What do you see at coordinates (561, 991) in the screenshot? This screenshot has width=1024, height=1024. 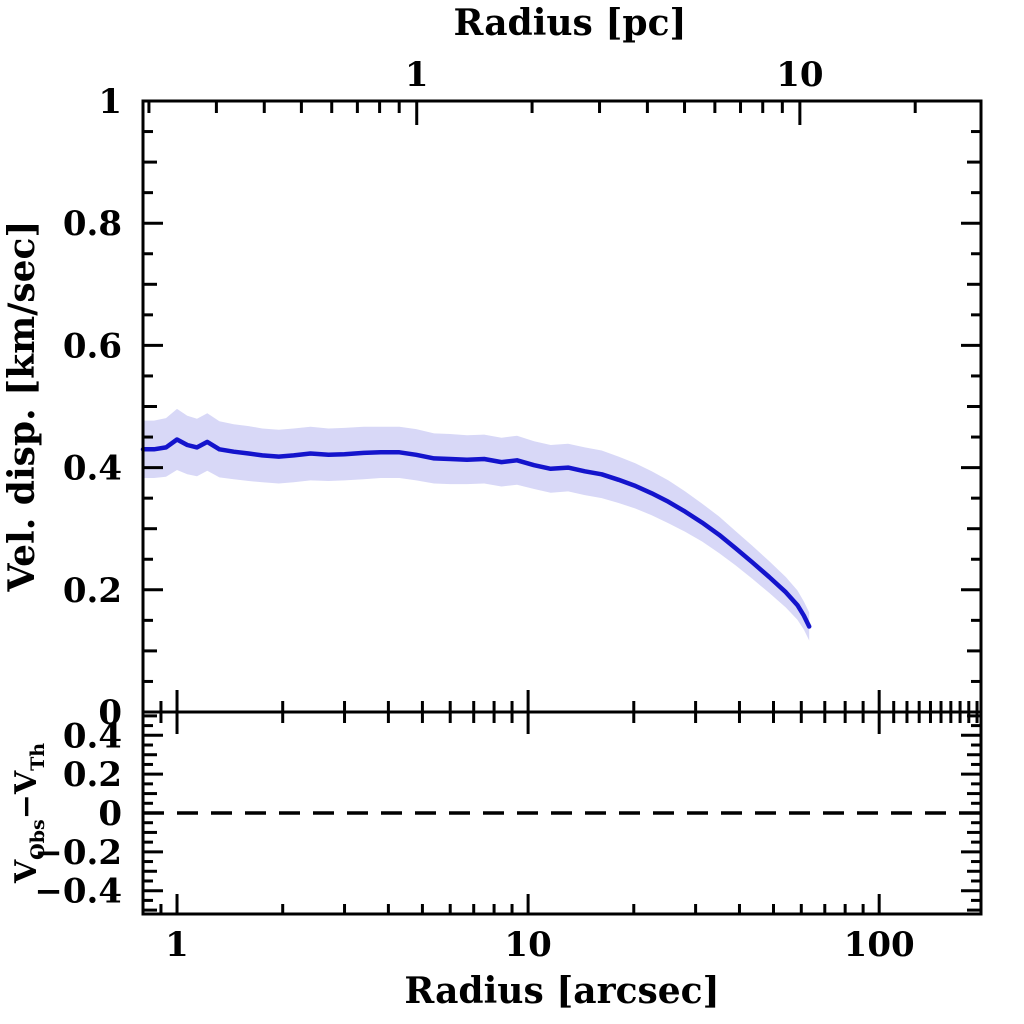 I see `bottom-axis-title: Radius [arcsec]` at bounding box center [561, 991].